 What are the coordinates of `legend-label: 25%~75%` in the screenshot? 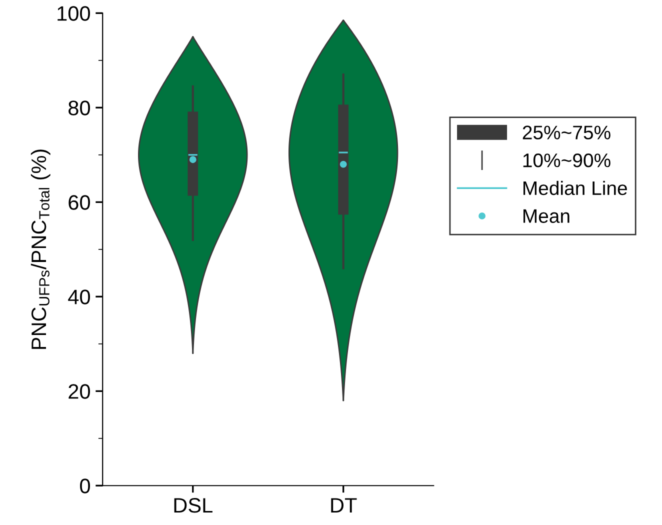 It's located at (566, 133).